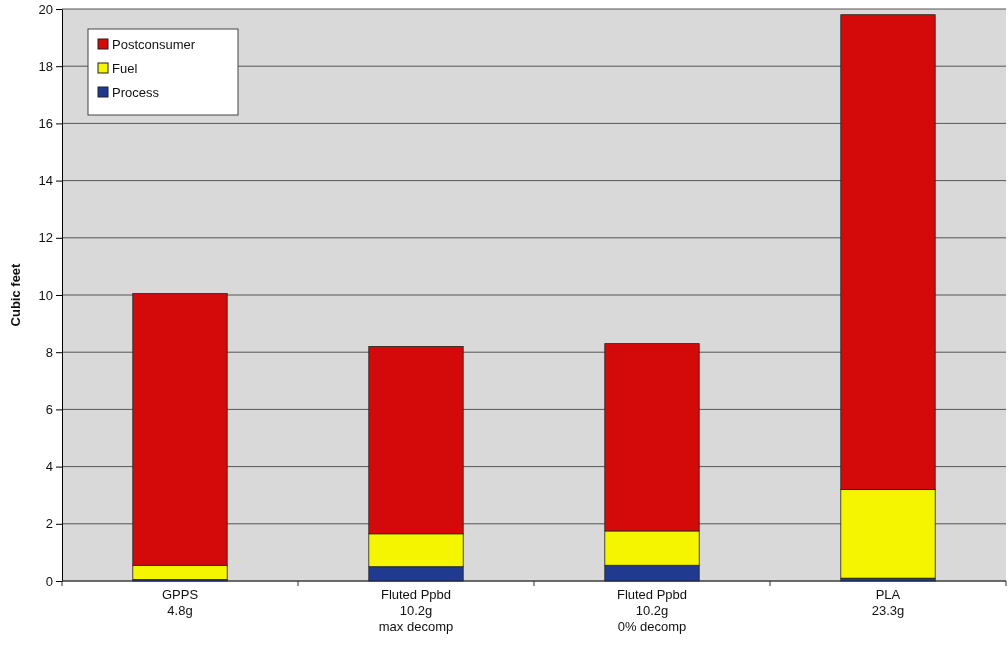 The width and height of the screenshot is (1008, 648). Describe the element at coordinates (49, 352) in the screenshot. I see `y-tick-label: 8` at that location.